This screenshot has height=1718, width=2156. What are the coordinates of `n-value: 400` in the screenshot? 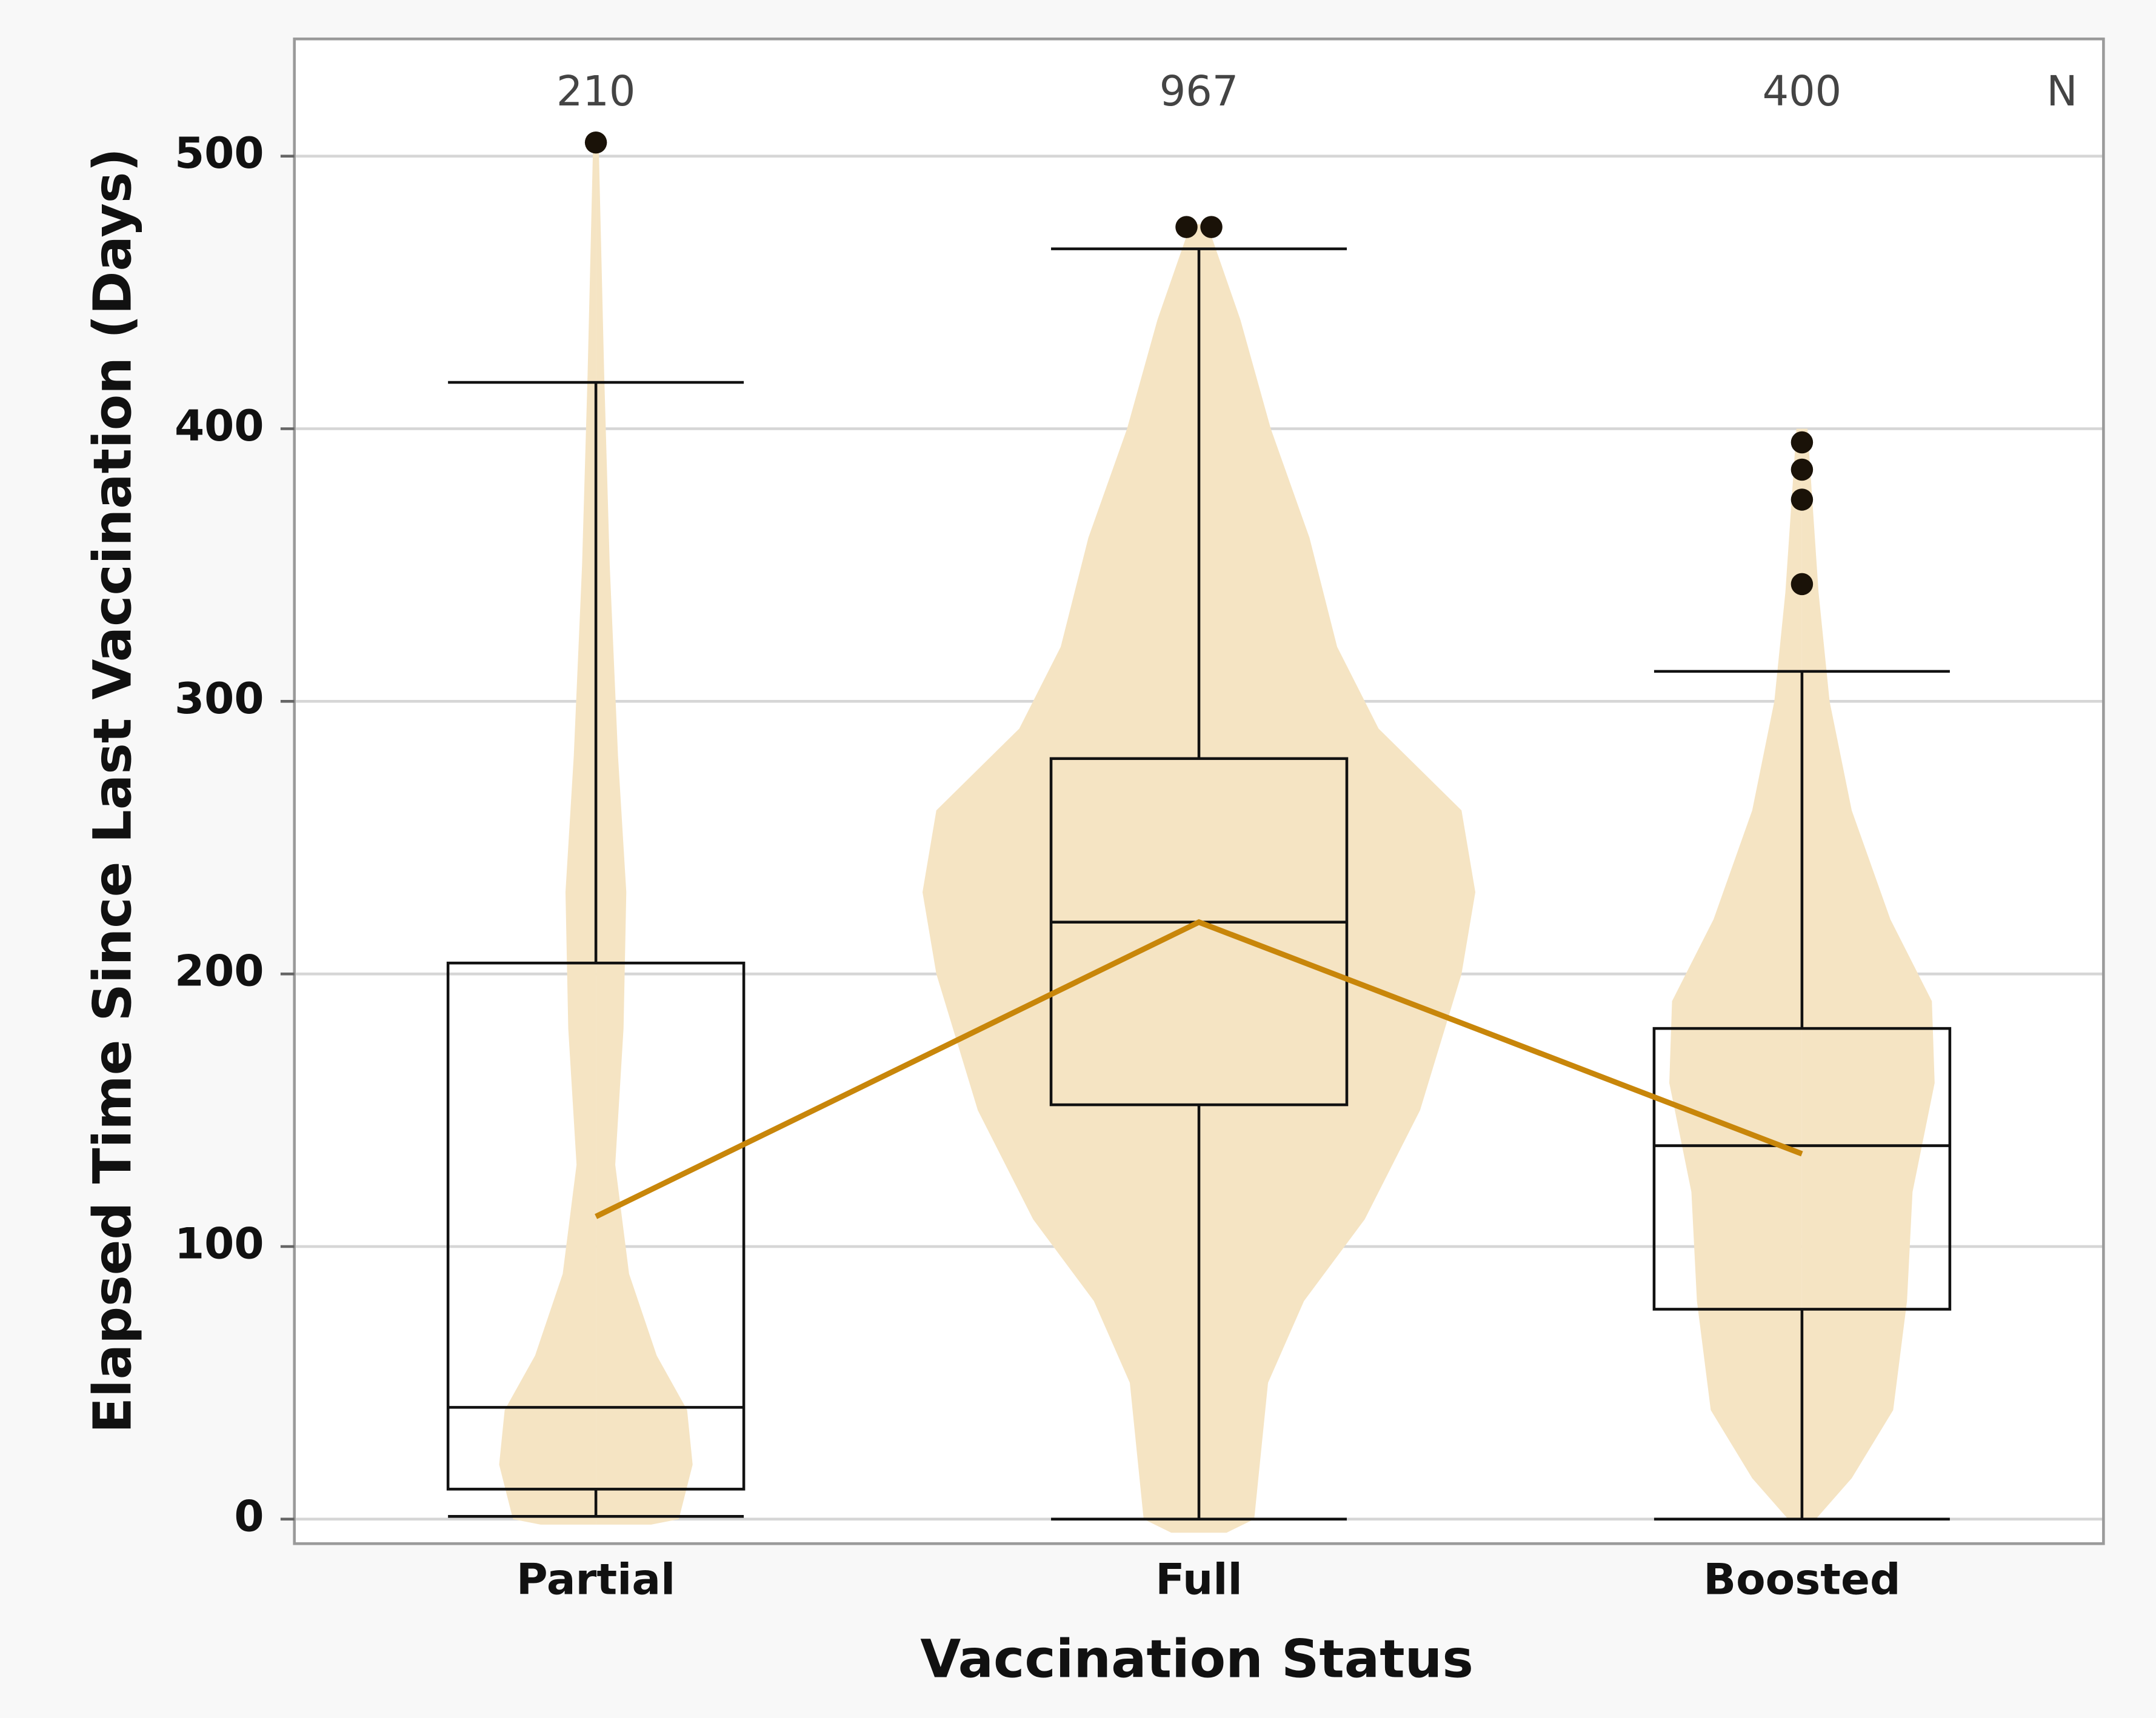 It's located at (1802, 92).